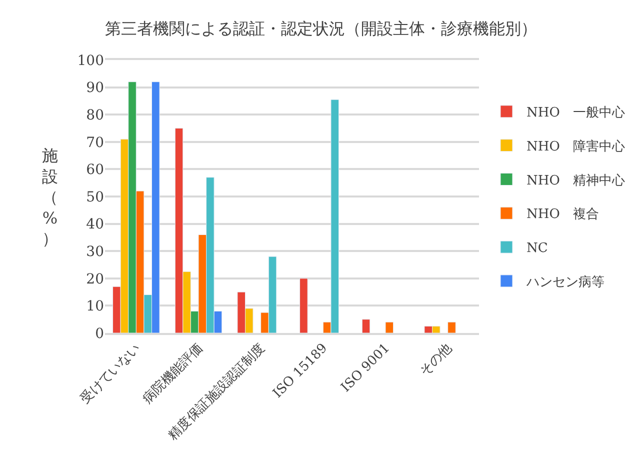 The height and width of the screenshot is (455, 642). I want to click on x-tick-label: 受けていない, so click(111, 373).